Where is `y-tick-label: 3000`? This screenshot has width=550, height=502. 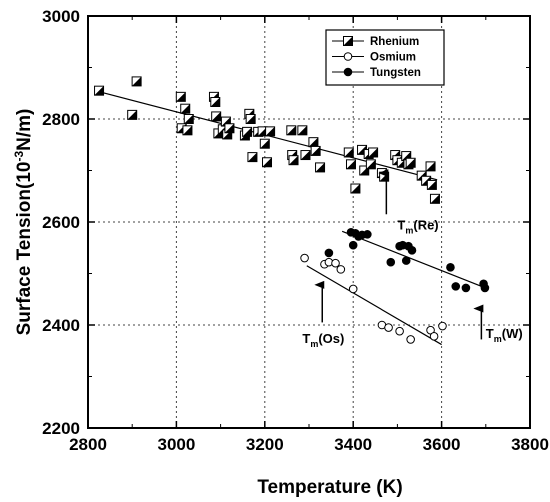 y-tick-label: 3000 is located at coordinates (61, 16).